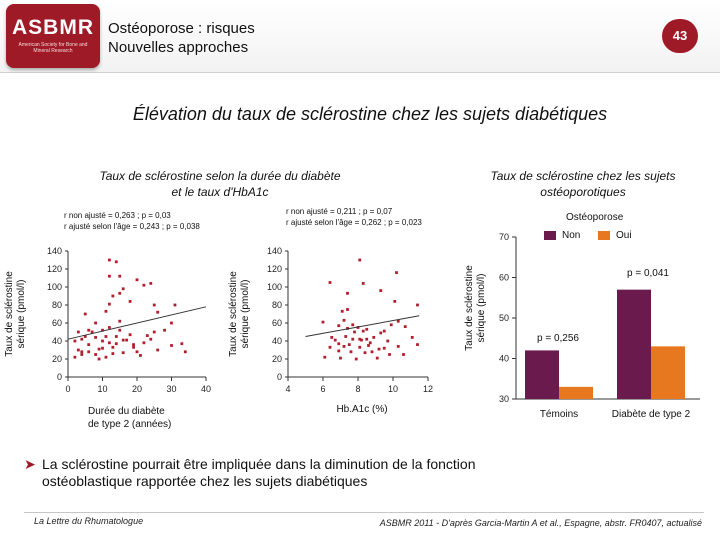 The width and height of the screenshot is (720, 540). I want to click on scatter2-x-tick-label: 12, so click(428, 389).